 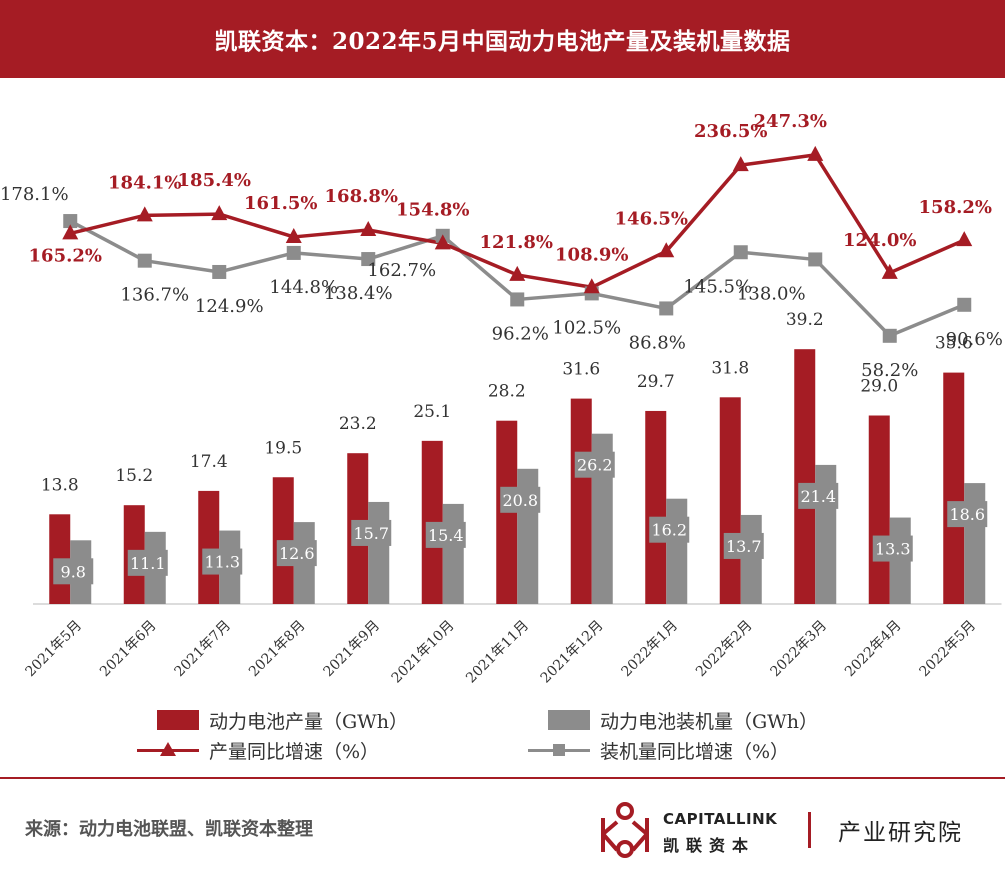 What do you see at coordinates (889, 370) in the screenshot?
I see `label-installed-yoy: 58.2%` at bounding box center [889, 370].